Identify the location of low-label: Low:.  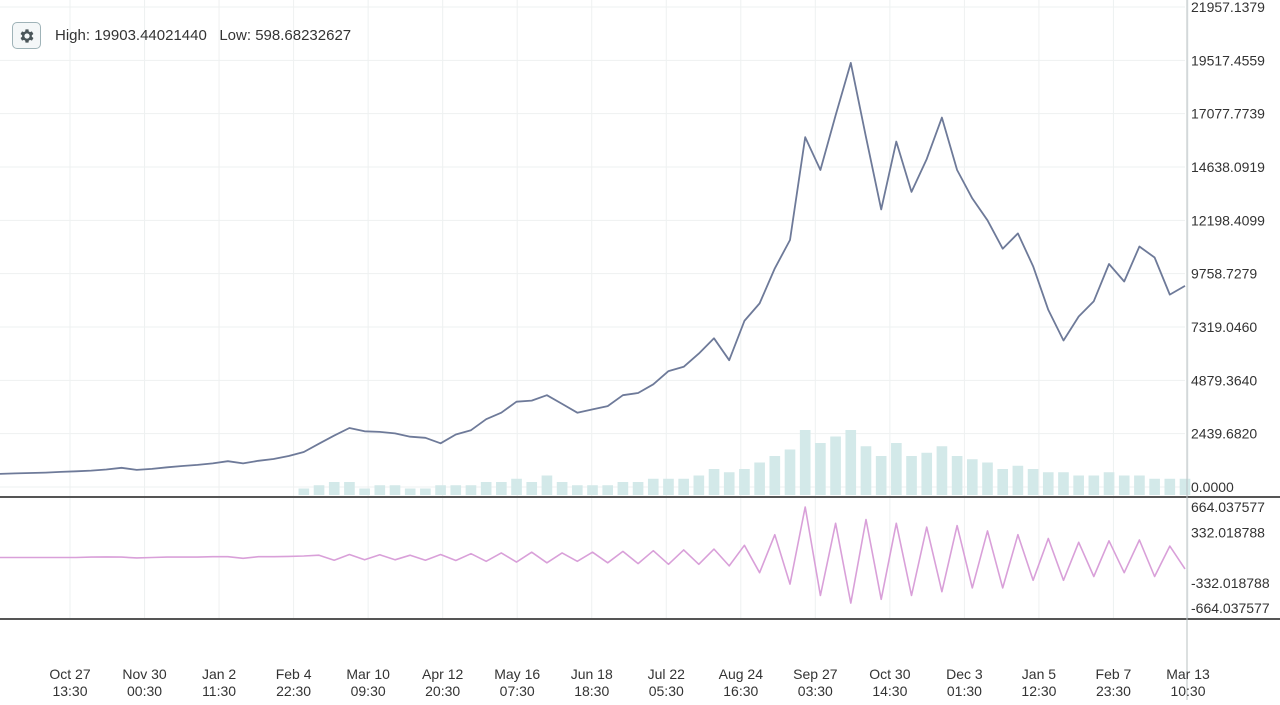
(235, 35).